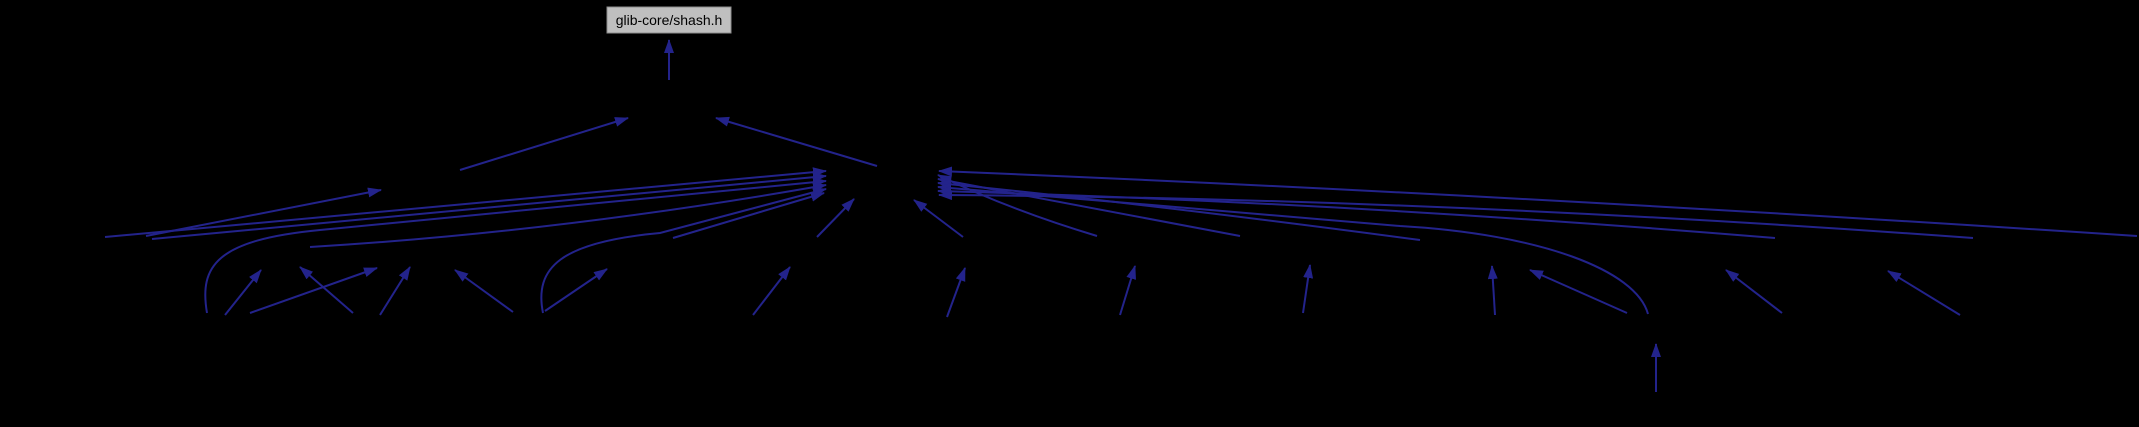  I want to click on root-node-box, so click(669, 20).